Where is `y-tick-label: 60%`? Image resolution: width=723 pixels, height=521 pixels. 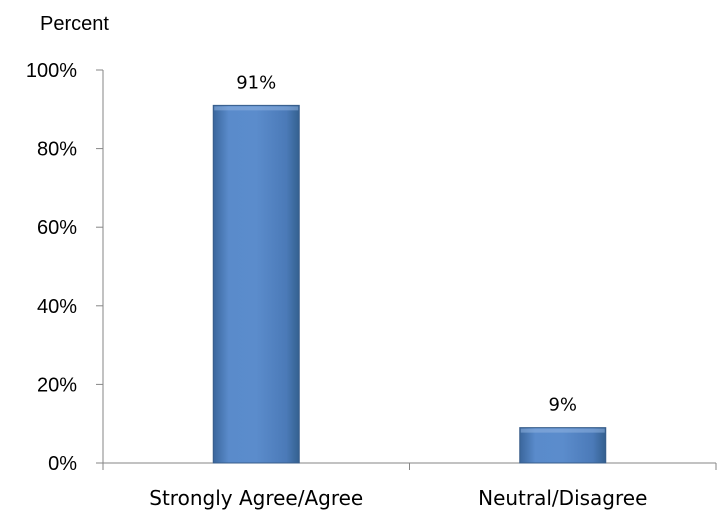
y-tick-label: 60% is located at coordinates (57, 228).